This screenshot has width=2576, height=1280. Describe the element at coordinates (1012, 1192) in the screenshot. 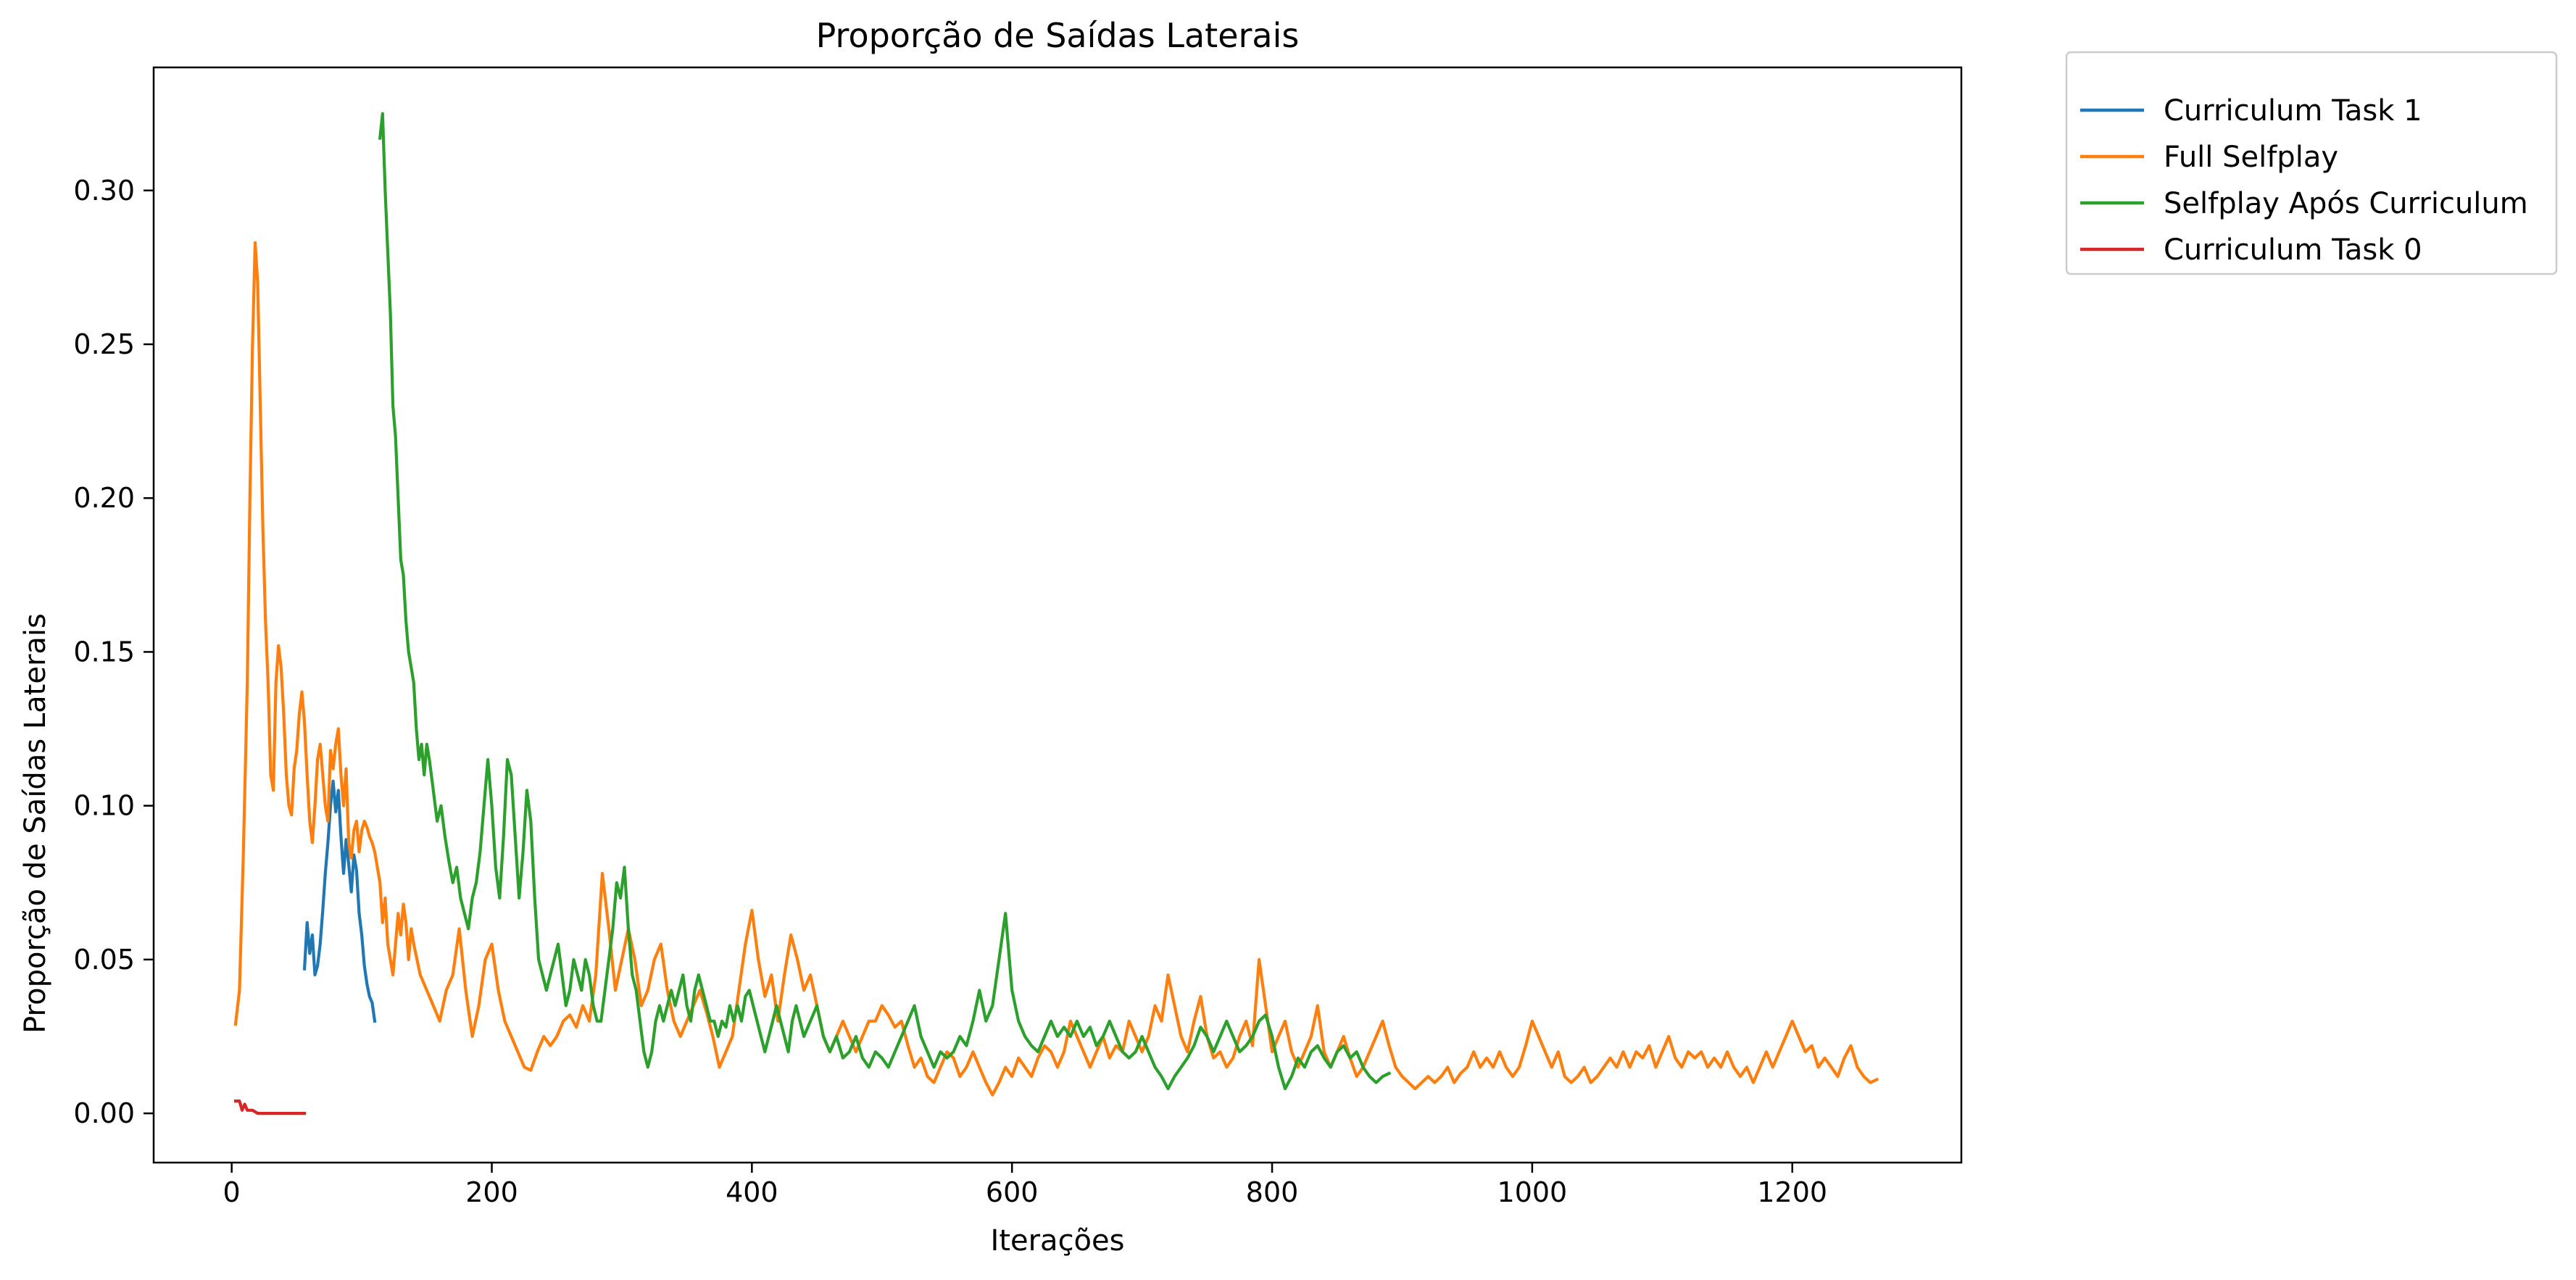

I see `x-tick-label: 600` at that location.